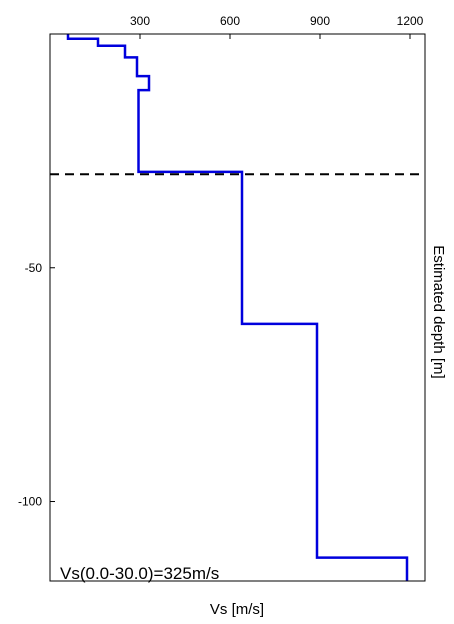 This screenshot has width=454, height=624. What do you see at coordinates (140, 21) in the screenshot?
I see `x-tick-label: 300` at bounding box center [140, 21].